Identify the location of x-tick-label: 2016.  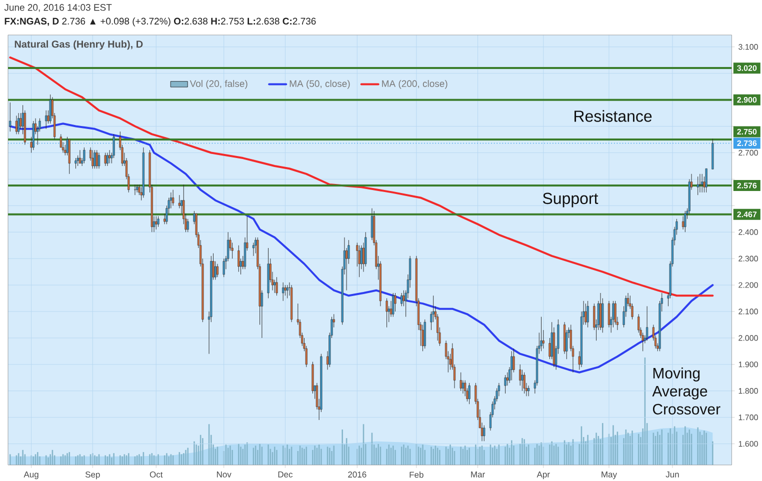
(357, 475).